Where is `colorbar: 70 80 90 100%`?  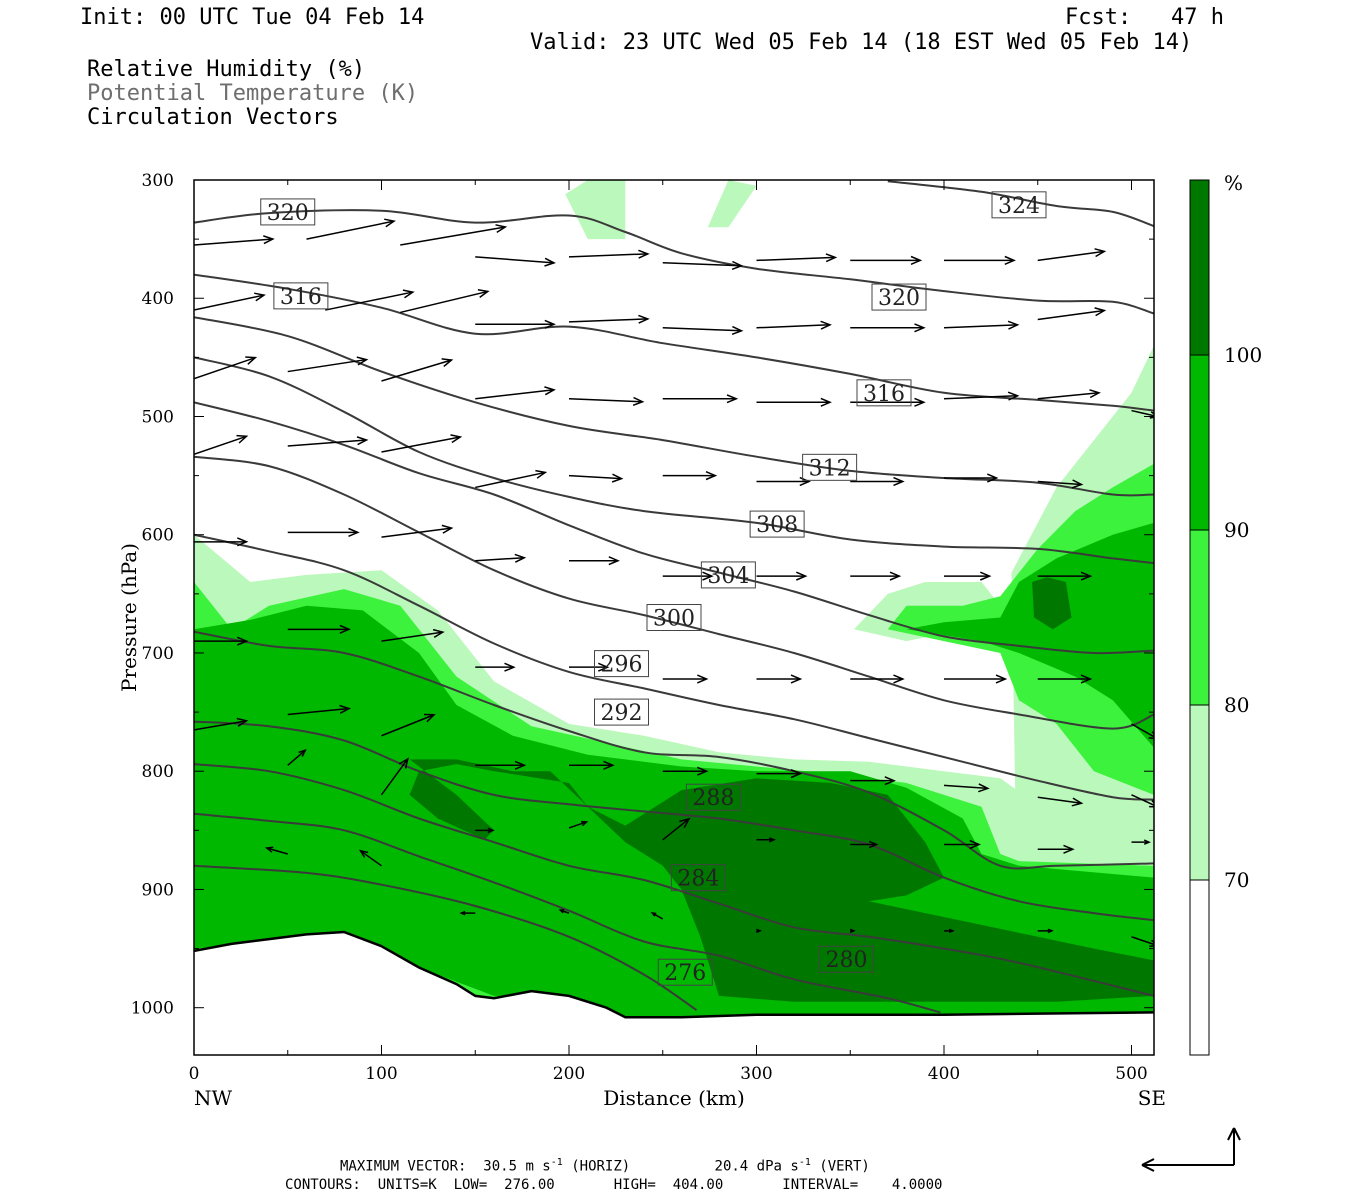
colorbar: 70 80 90 100% is located at coordinates (1225, 613).